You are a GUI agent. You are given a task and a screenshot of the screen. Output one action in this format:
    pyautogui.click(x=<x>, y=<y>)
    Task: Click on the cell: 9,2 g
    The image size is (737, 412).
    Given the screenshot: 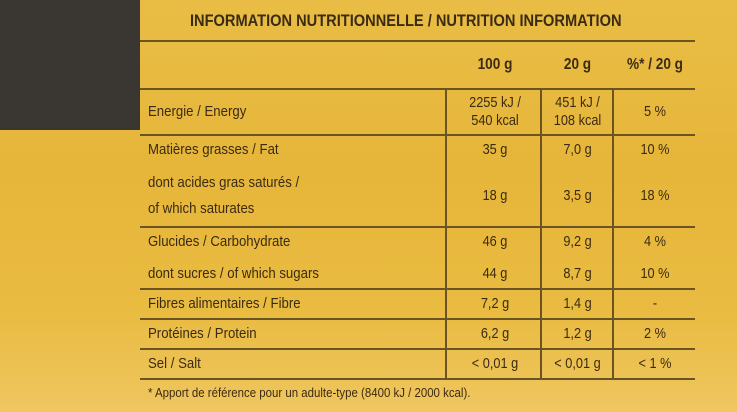 What is the action you would take?
    pyautogui.click(x=577, y=241)
    